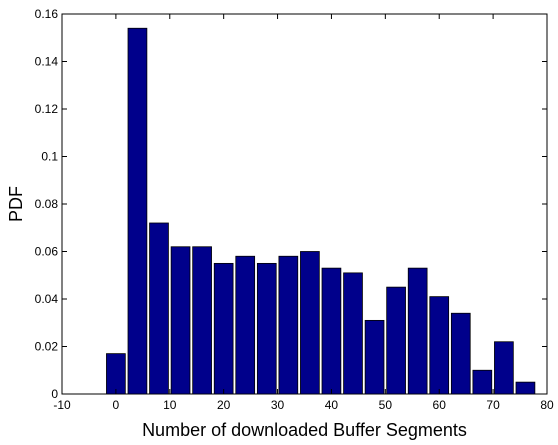 The height and width of the screenshot is (445, 558). I want to click on y-tick-label-5: 0.1, so click(49, 157).